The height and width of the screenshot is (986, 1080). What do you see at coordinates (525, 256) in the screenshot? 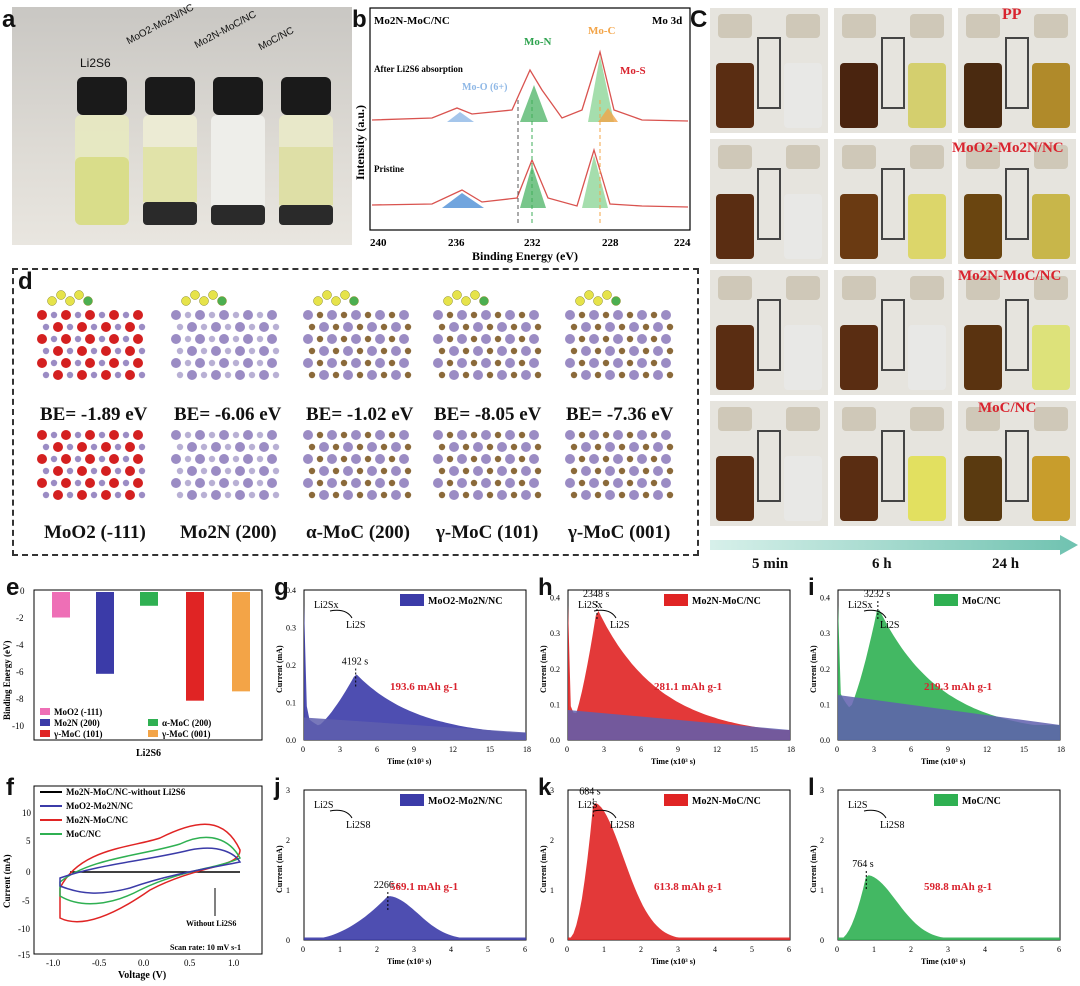
I see `xps-xlabel: Binding Energy (eV)` at bounding box center [525, 256].